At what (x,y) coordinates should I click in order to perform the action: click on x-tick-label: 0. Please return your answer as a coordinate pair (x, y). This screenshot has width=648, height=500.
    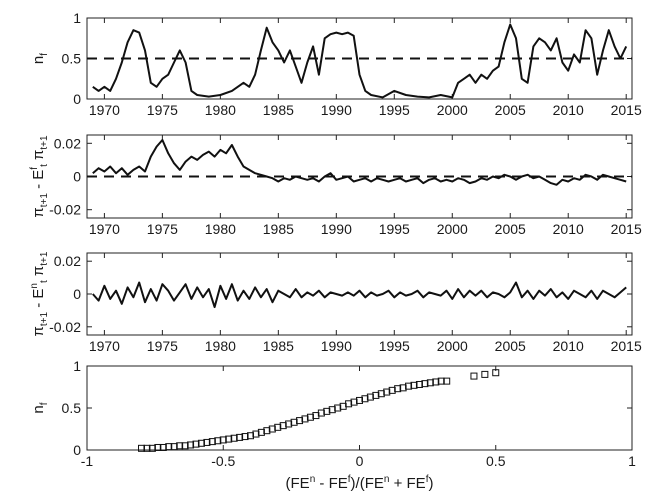
    Looking at the image, I should click on (360, 461).